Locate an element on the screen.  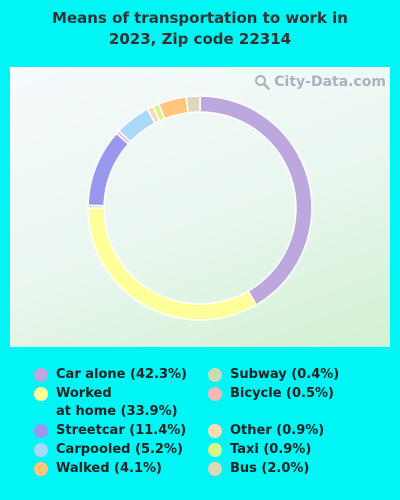
legend-label: Other (0.9%) is located at coordinates (277, 430).